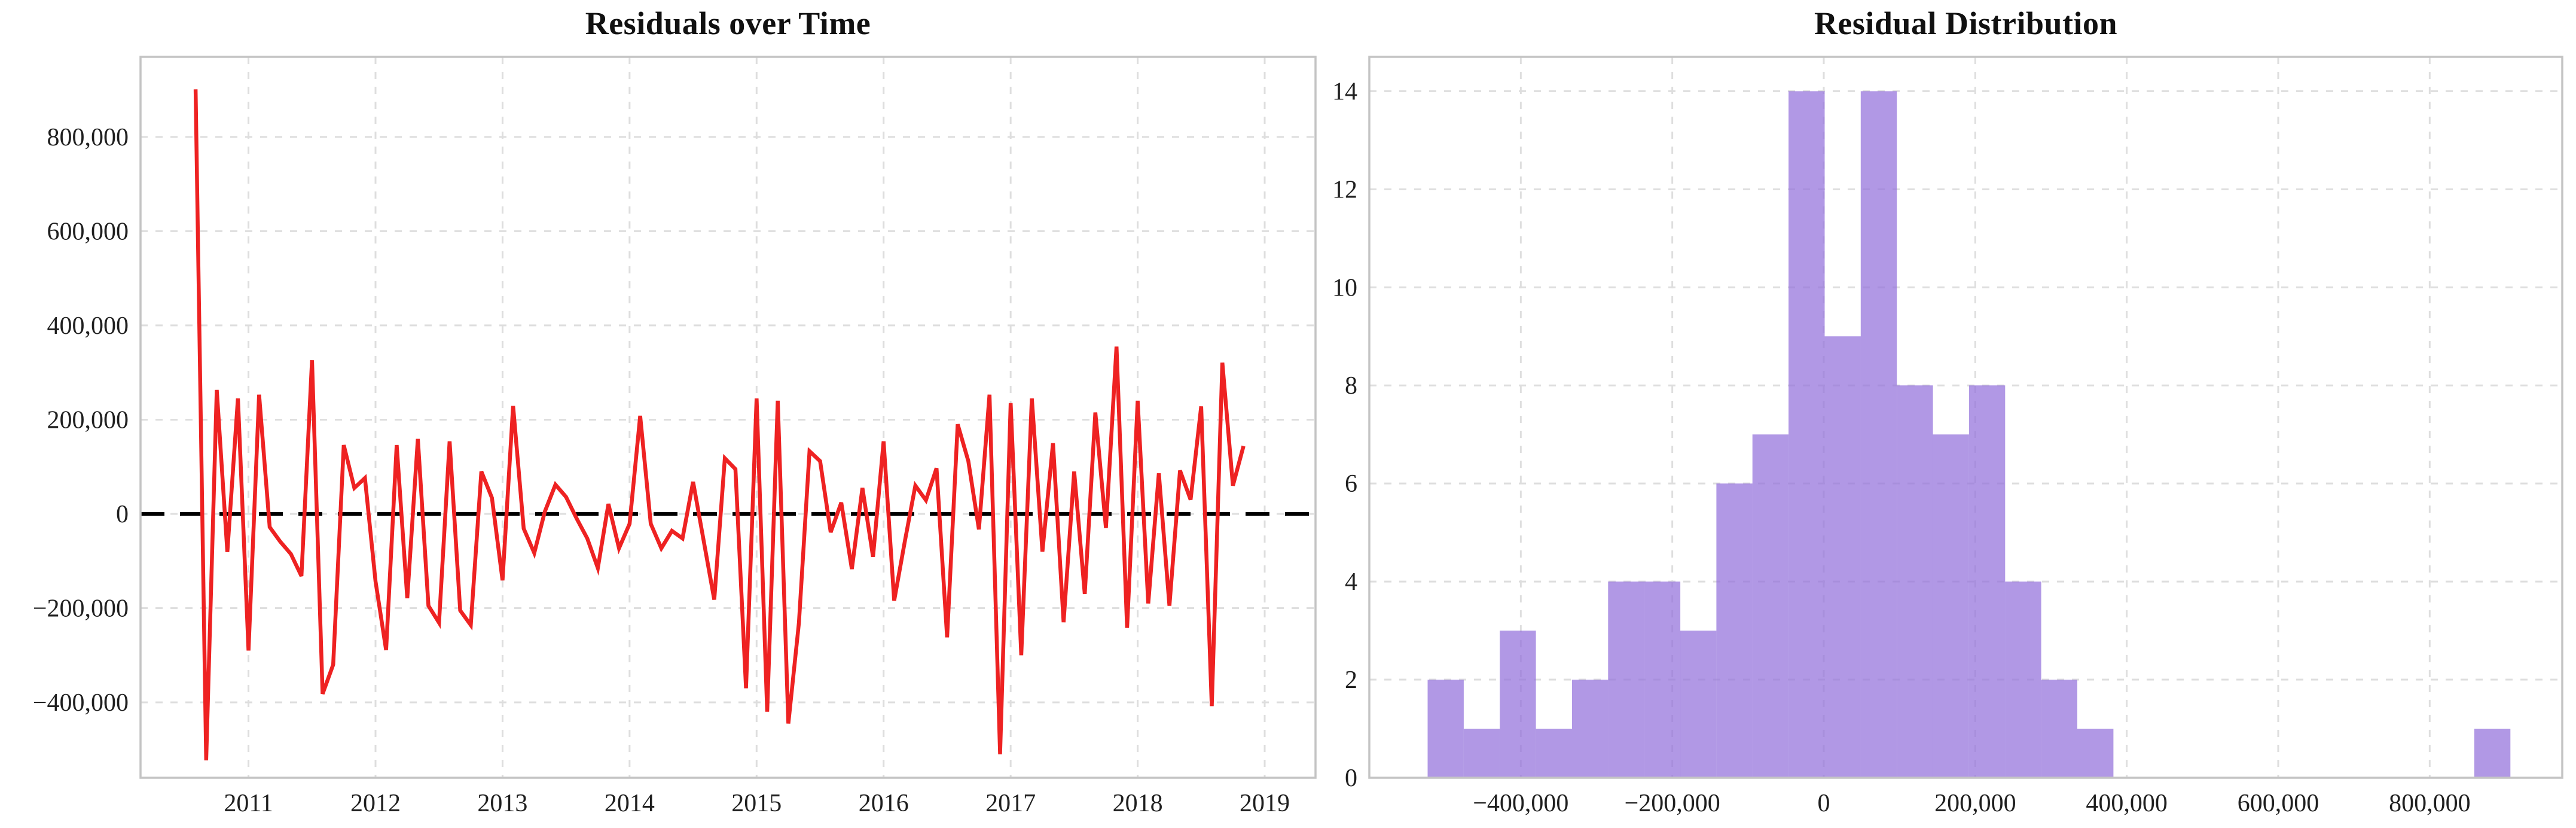  Describe the element at coordinates (2127, 804) in the screenshot. I see `x-tick-label: 400,000` at that location.